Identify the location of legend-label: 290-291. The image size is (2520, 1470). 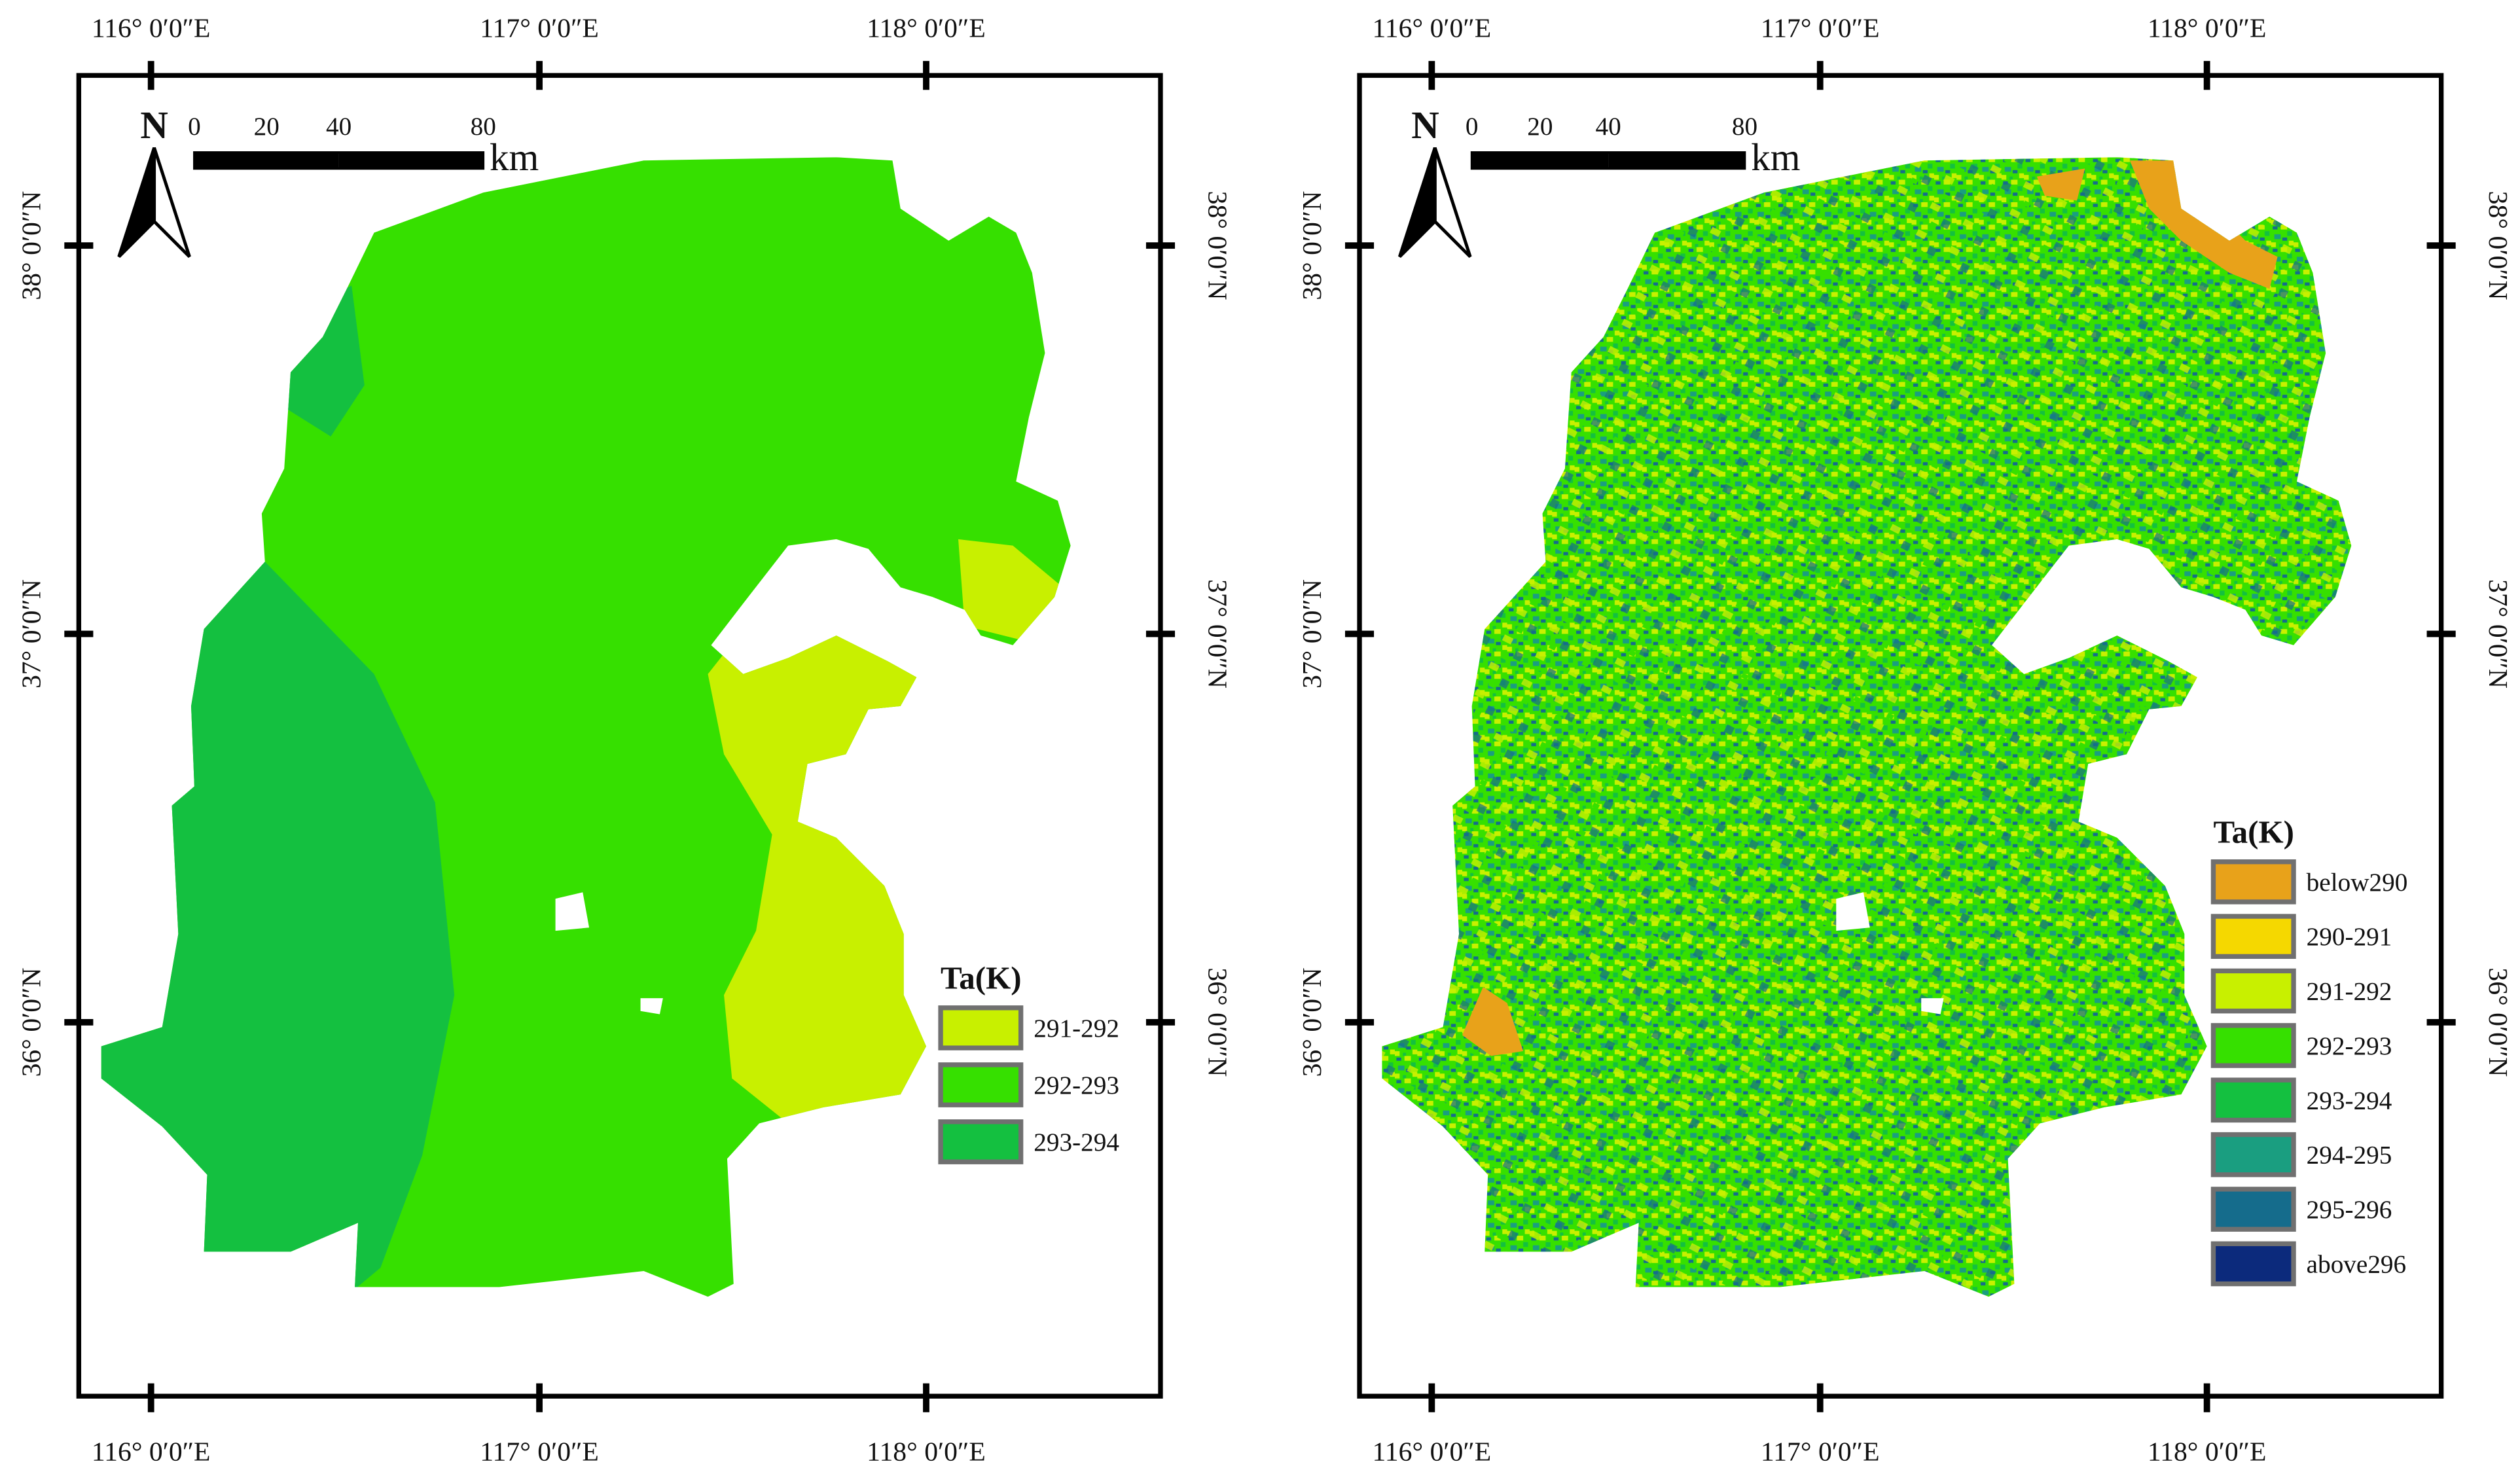
(2349, 937).